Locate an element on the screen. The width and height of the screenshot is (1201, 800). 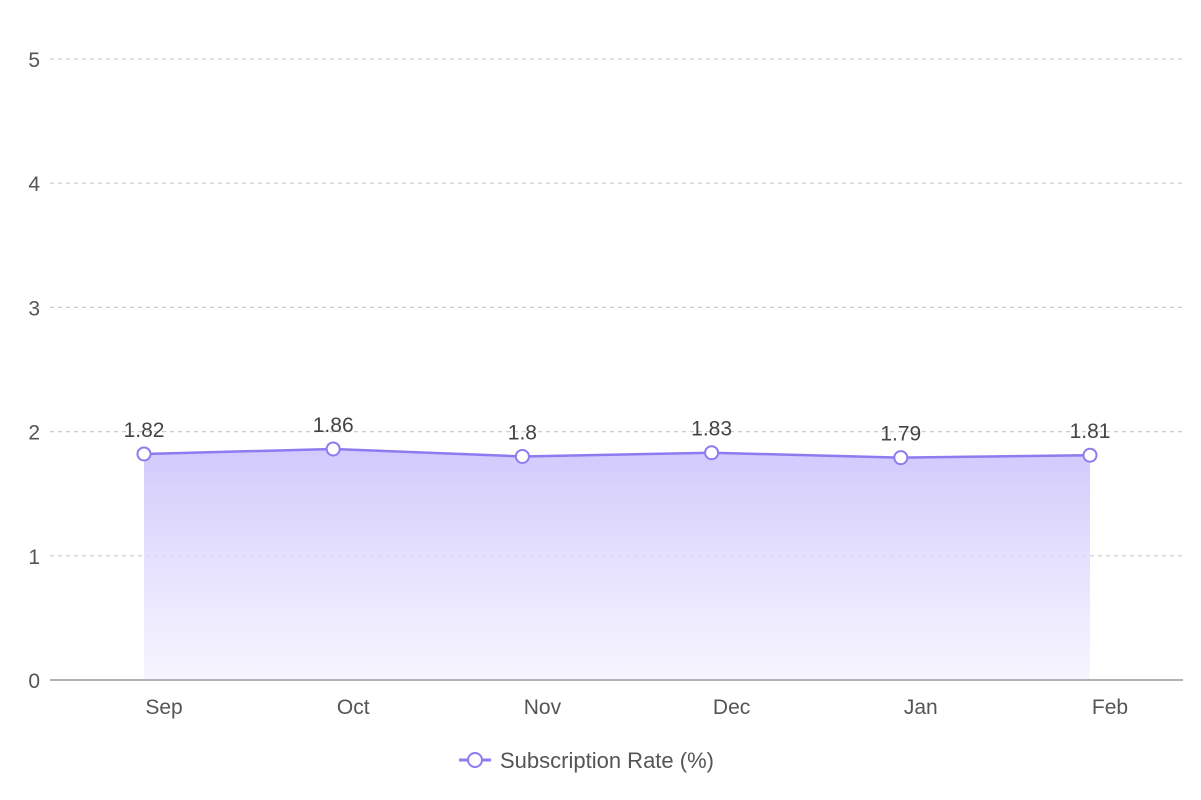
series-points is located at coordinates (617, 453).